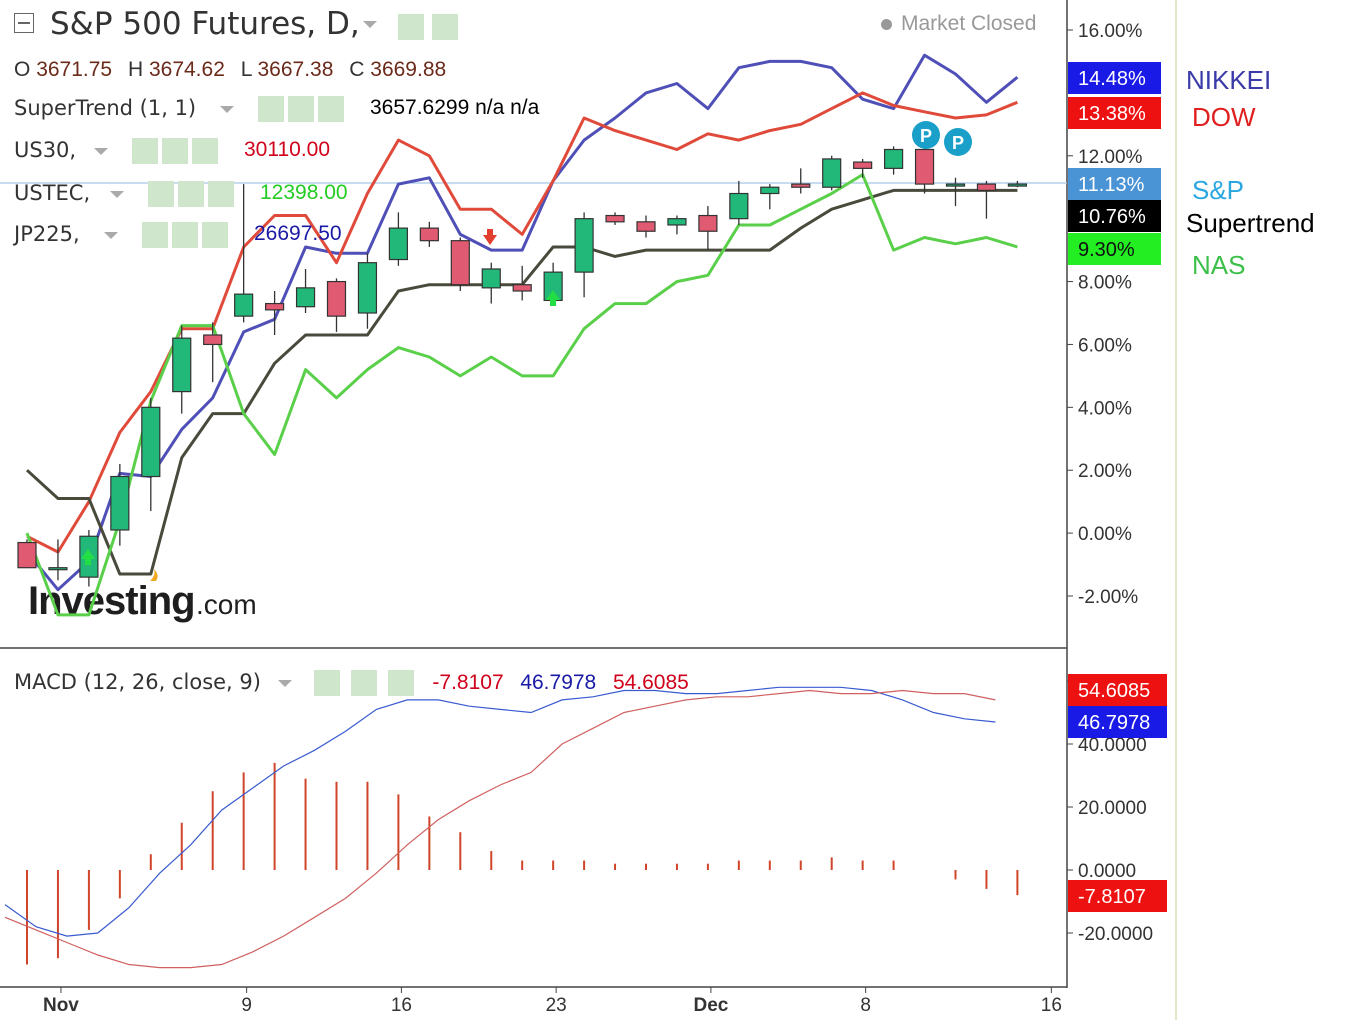 This screenshot has height=1020, width=1355. What do you see at coordinates (455, 107) in the screenshot?
I see `indicator-value: 3657.6299 n/a n/a` at bounding box center [455, 107].